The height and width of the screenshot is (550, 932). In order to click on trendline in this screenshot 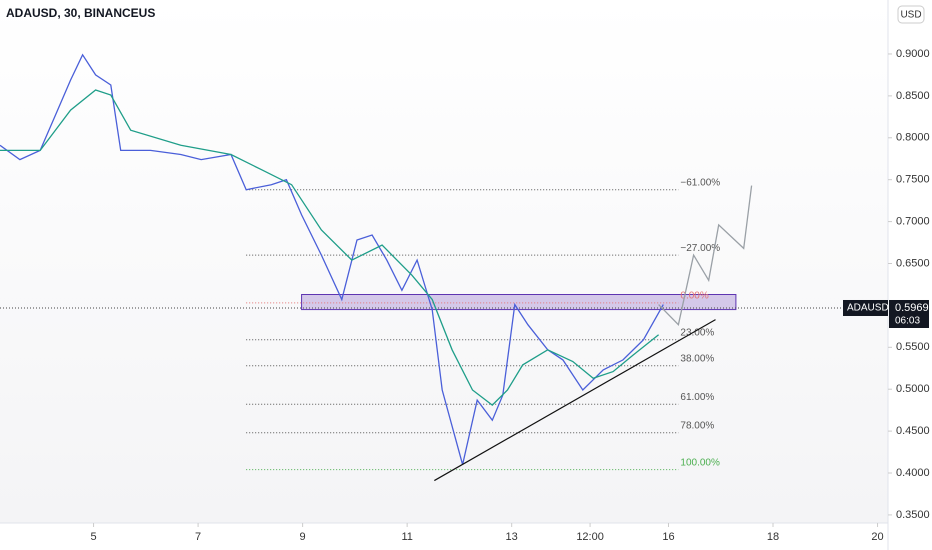, I will do `click(575, 400)`.